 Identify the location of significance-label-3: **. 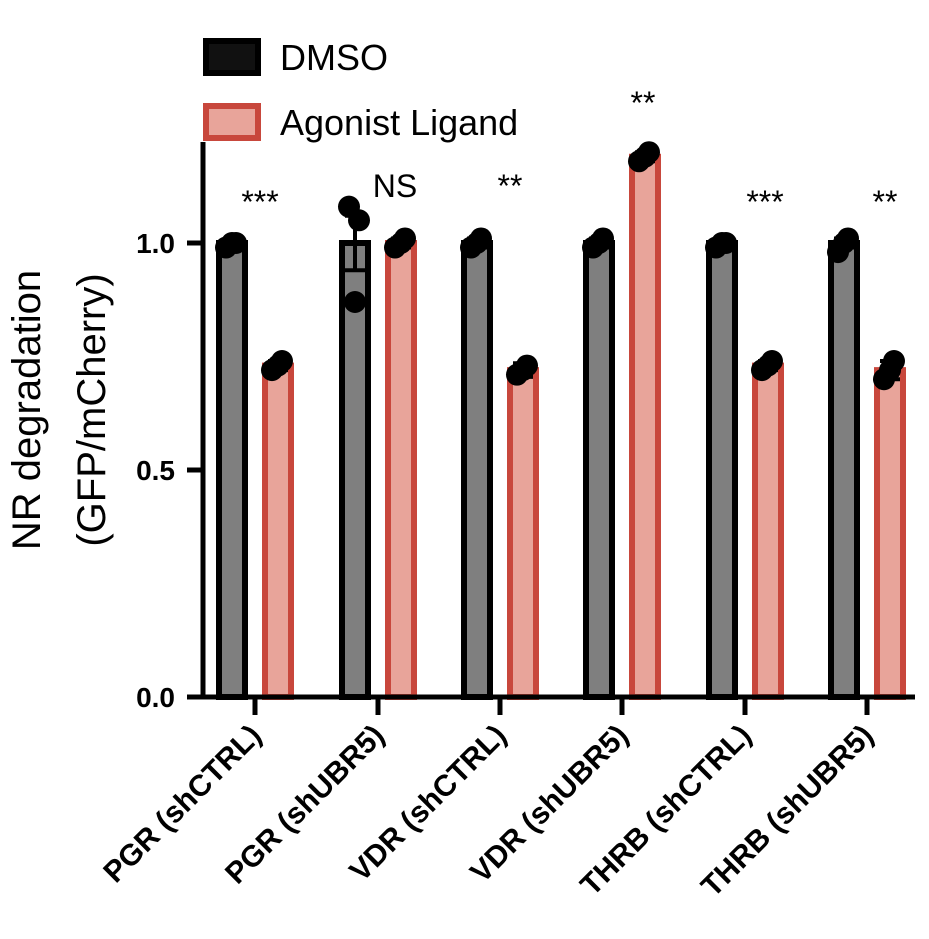
(643, 103).